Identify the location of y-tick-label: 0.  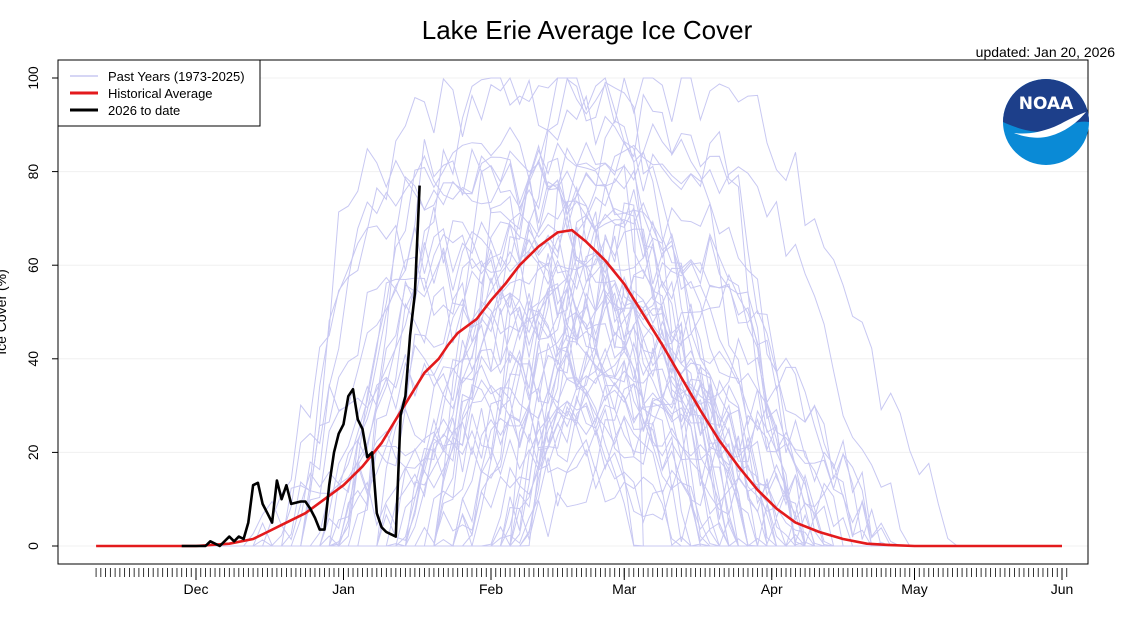
(33, 546).